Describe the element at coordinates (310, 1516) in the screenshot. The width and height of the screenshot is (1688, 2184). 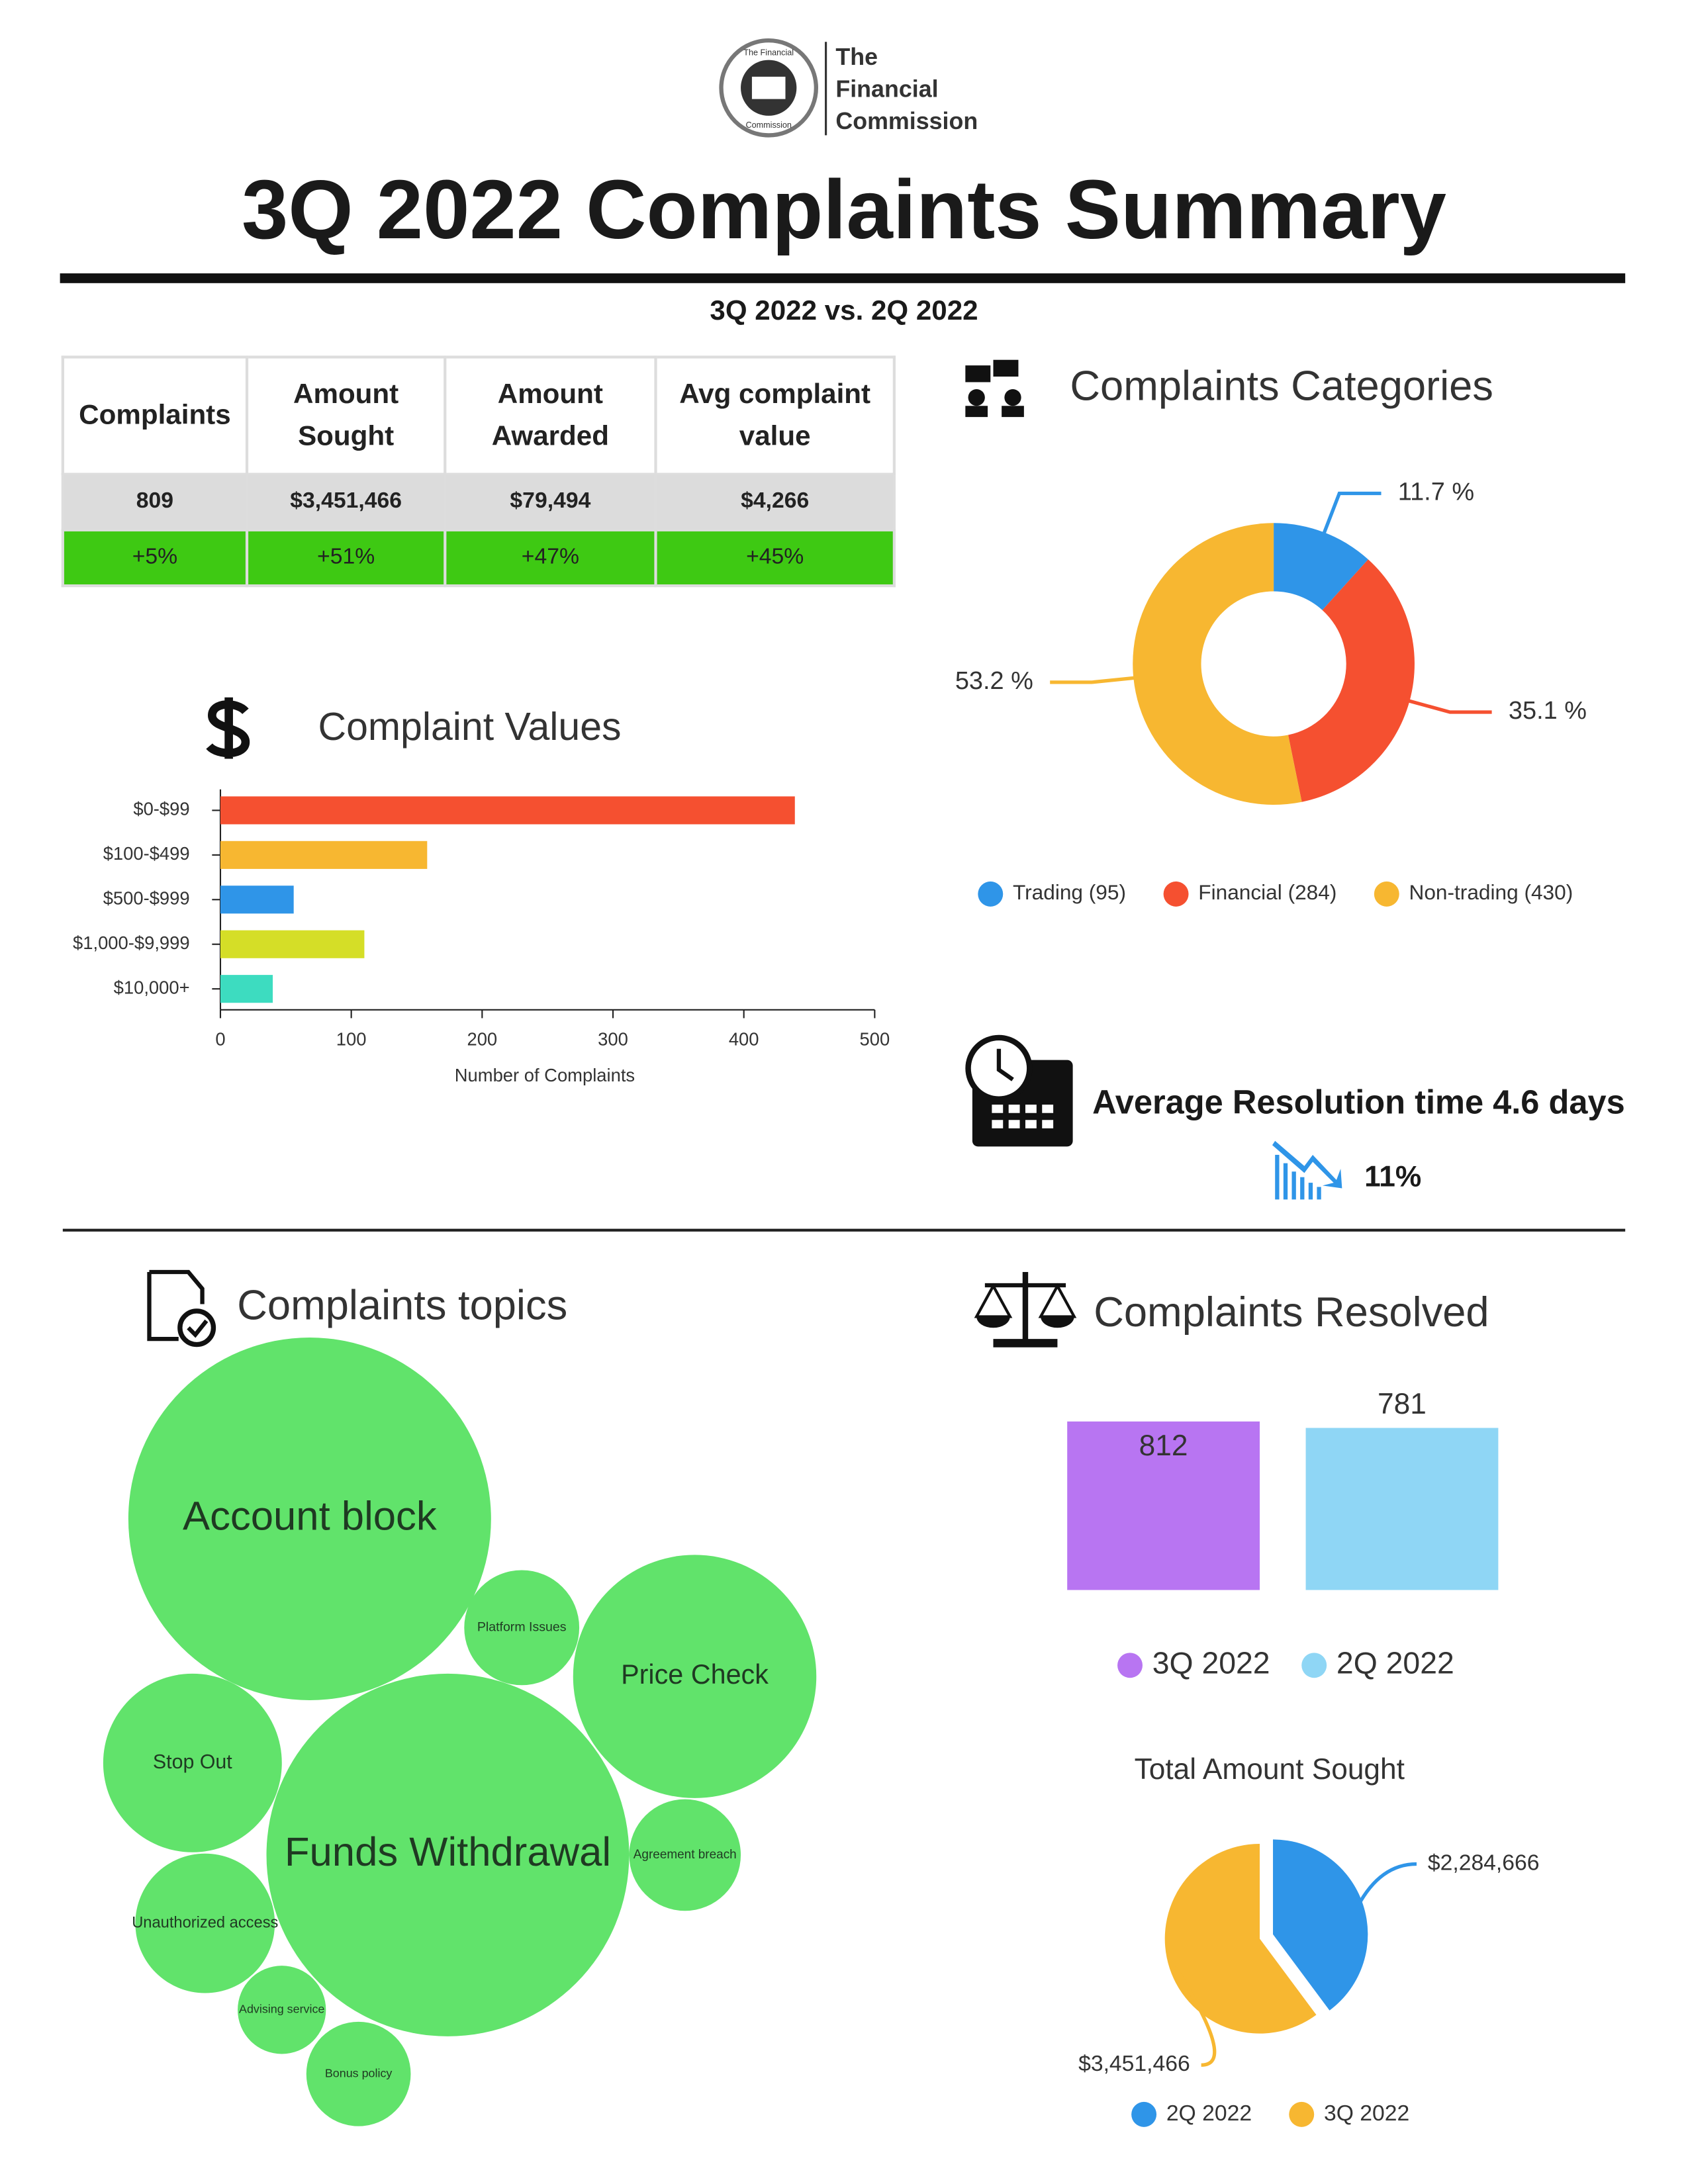
I see `bubble-label: Account block` at that location.